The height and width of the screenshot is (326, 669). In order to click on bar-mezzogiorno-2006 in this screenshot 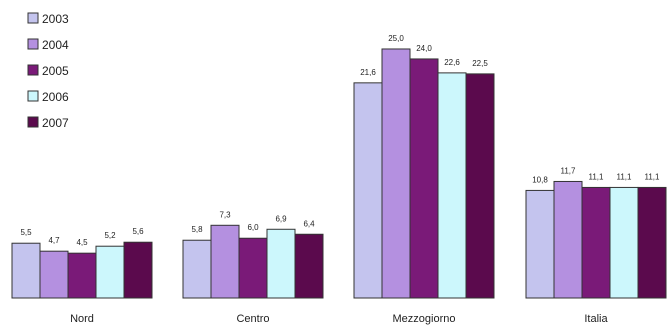, I will do `click(452, 185)`.